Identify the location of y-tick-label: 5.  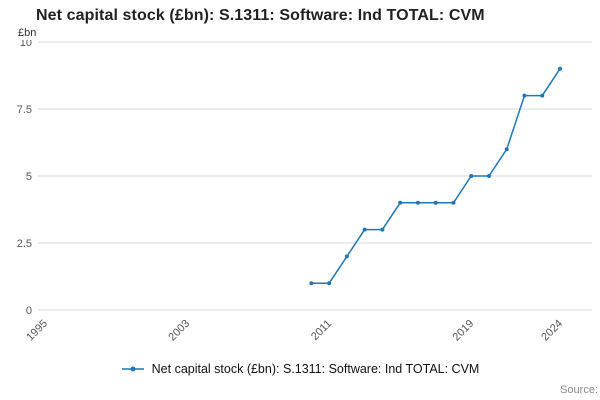
(29, 177).